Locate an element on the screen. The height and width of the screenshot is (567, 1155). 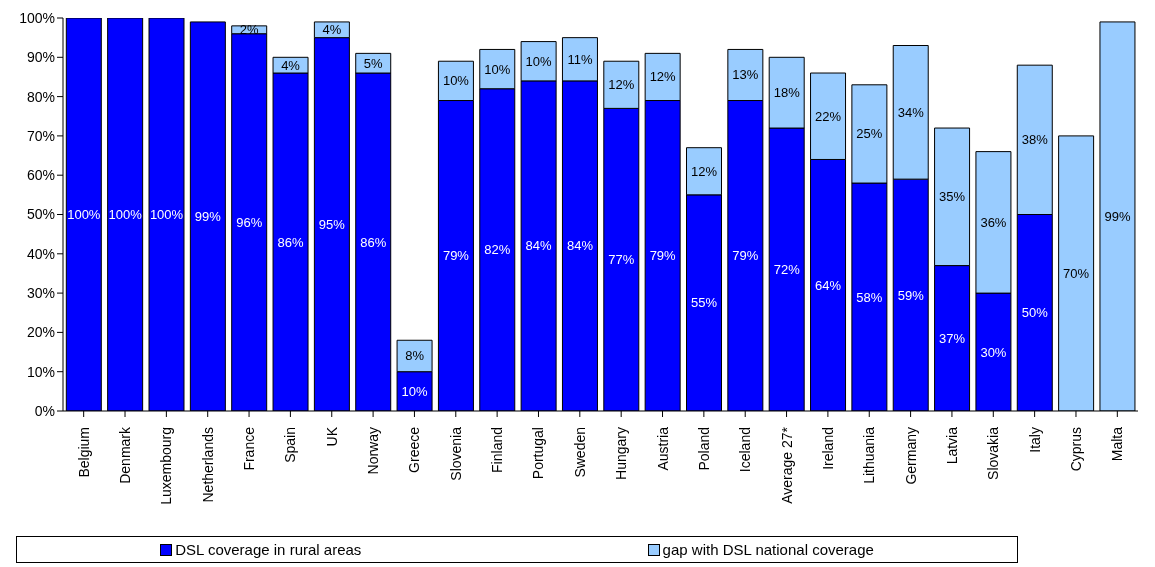
data-label: 34% is located at coordinates (911, 112).